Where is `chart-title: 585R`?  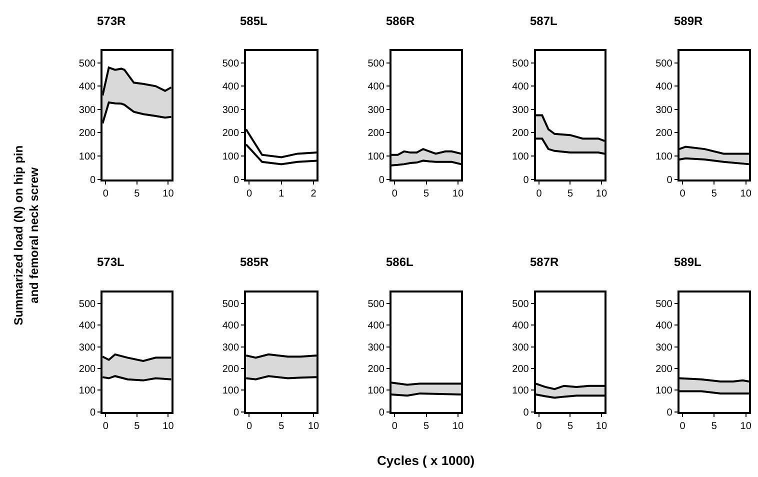
chart-title: 585R is located at coordinates (255, 262).